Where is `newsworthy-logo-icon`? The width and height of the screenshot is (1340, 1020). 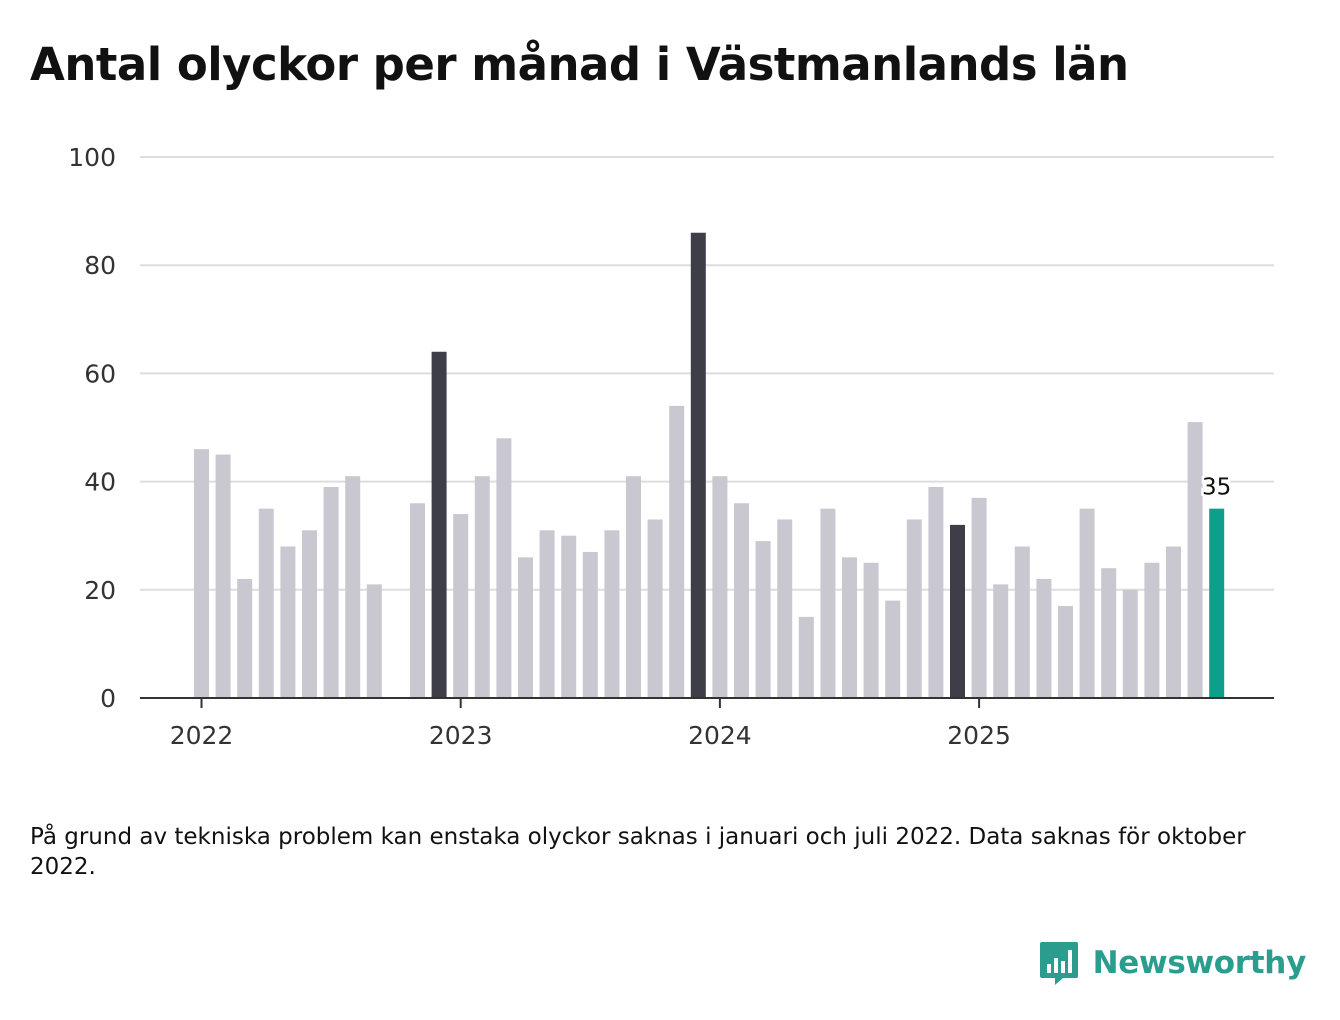 newsworthy-logo-icon is located at coordinates (1058, 963).